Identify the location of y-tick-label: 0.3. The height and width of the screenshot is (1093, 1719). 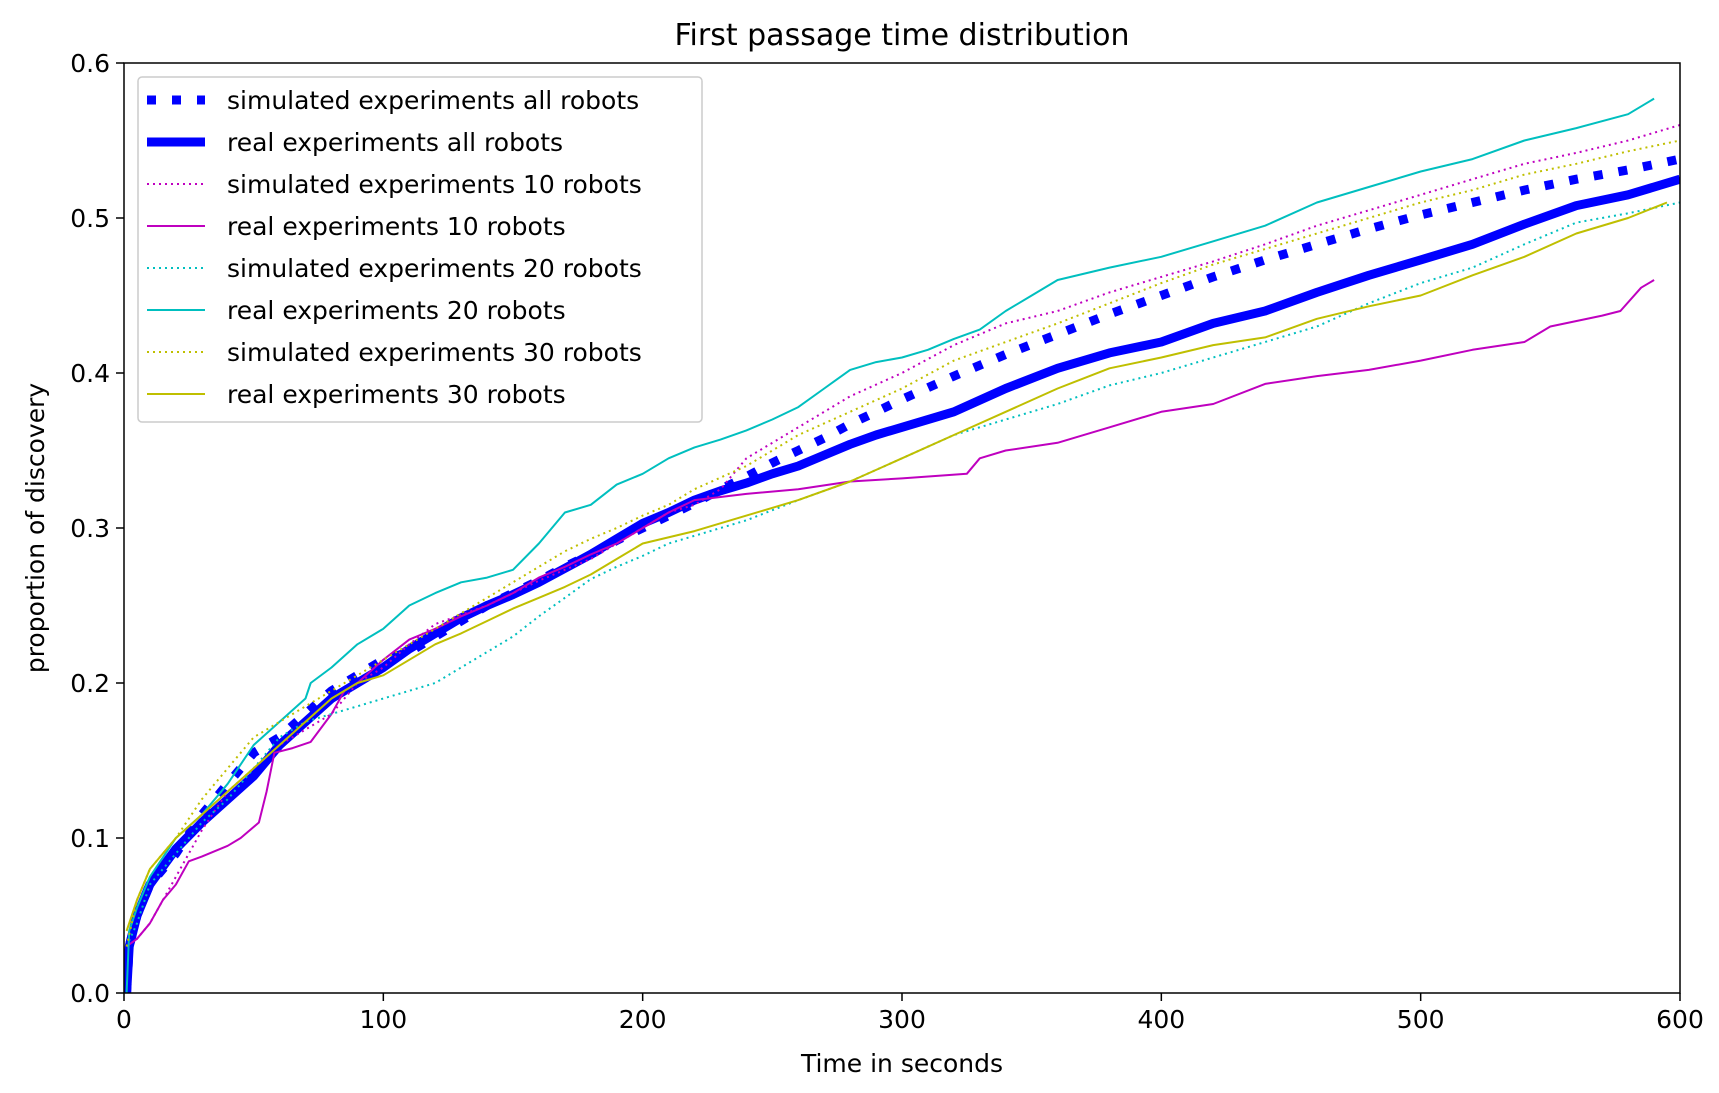
(90, 528).